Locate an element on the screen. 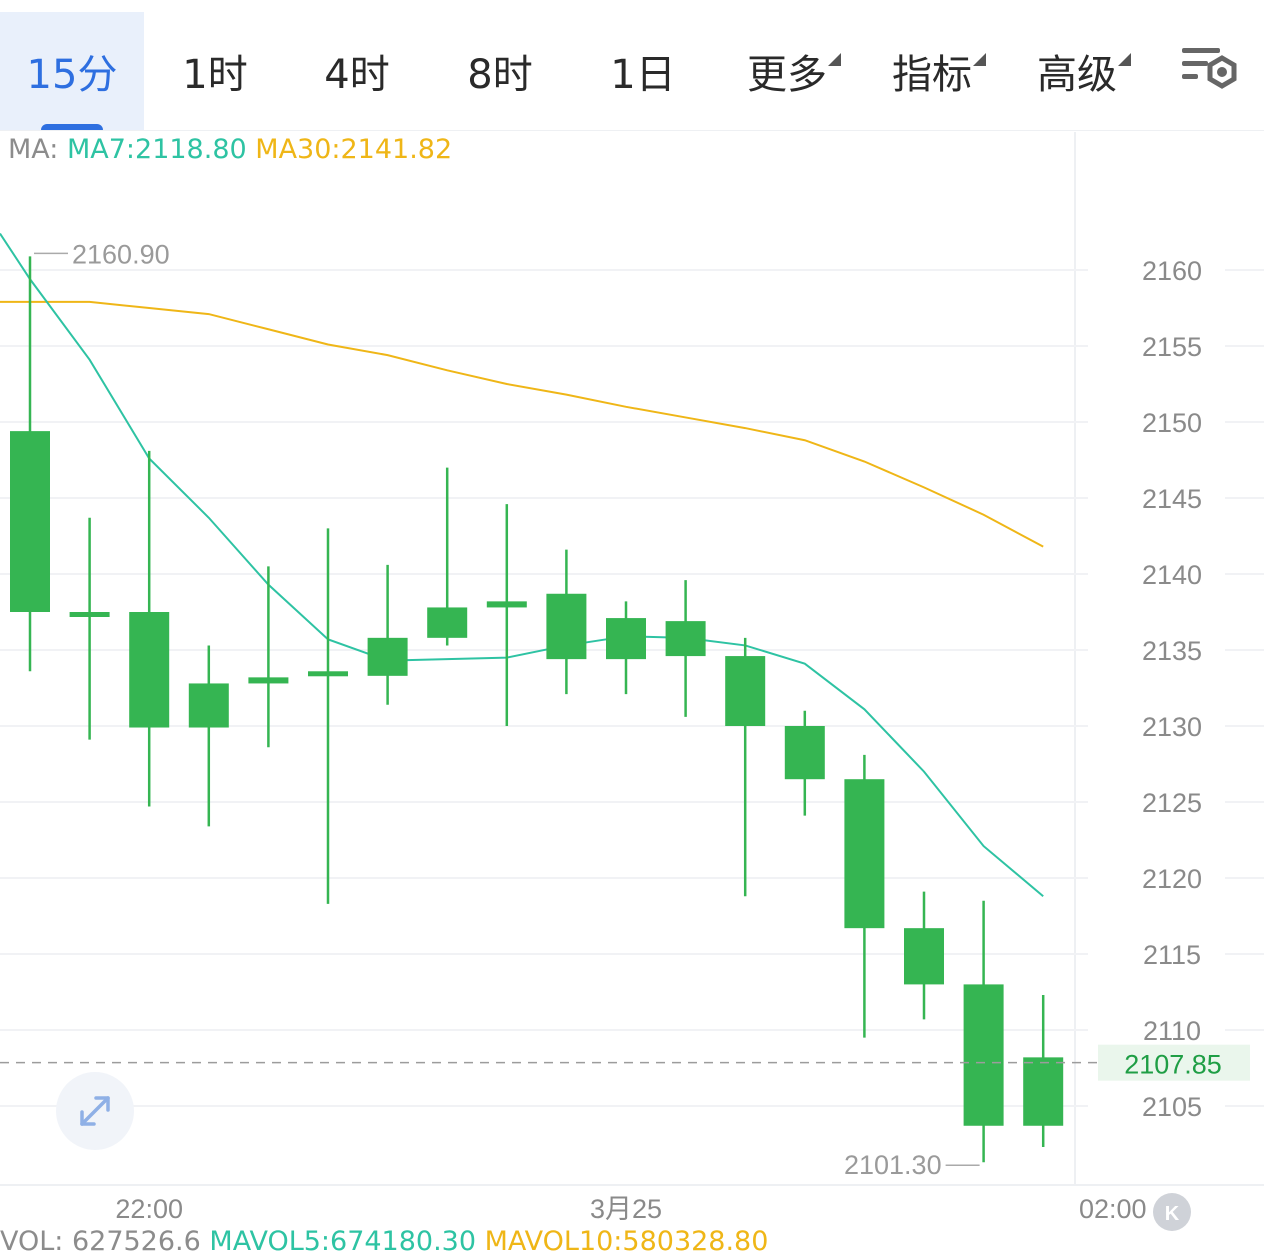 The height and width of the screenshot is (1257, 1264). high-marker-label: 2160.90 is located at coordinates (121, 254).